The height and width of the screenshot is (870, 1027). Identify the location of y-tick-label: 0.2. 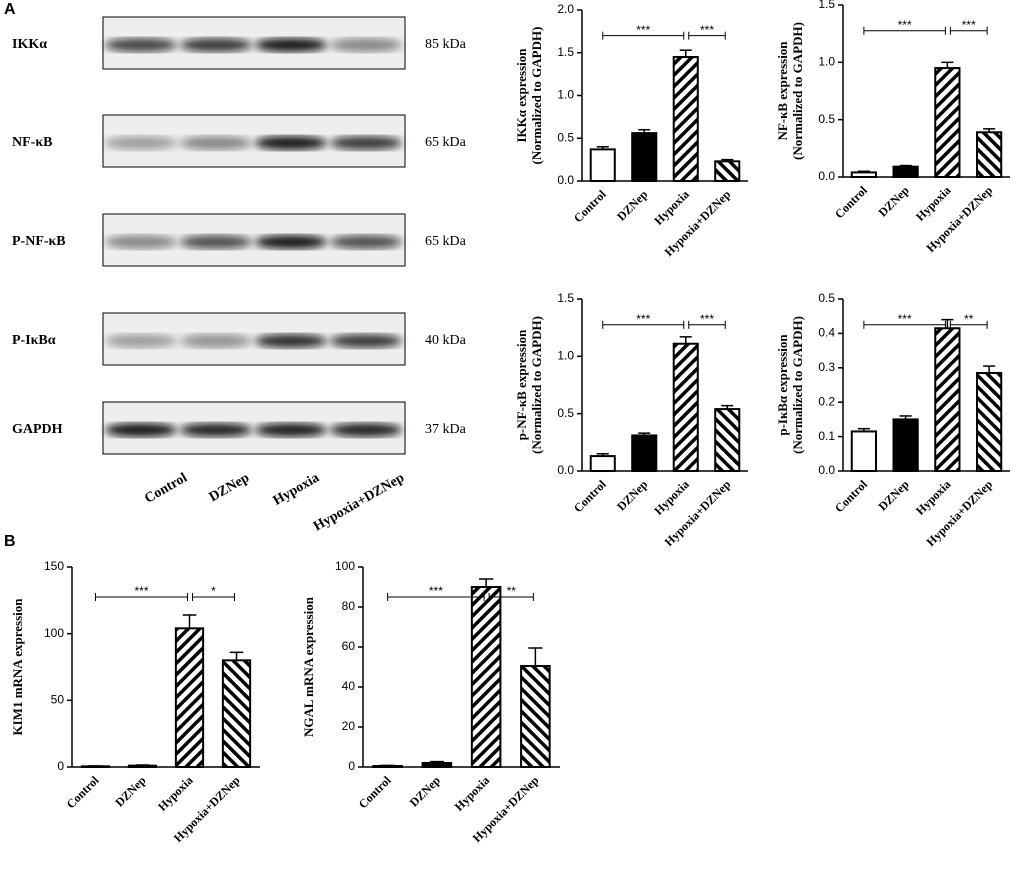
(826, 401).